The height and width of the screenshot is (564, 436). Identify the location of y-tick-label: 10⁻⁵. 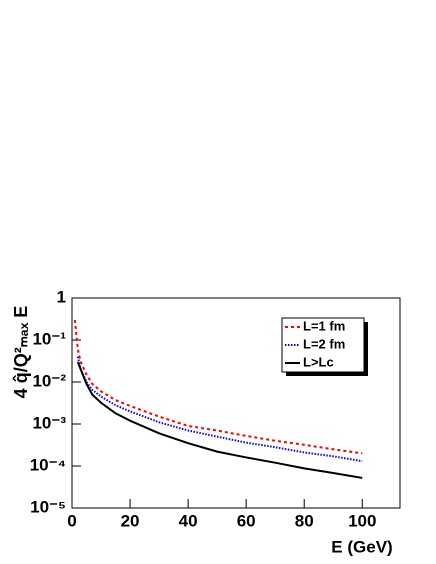
(48, 506).